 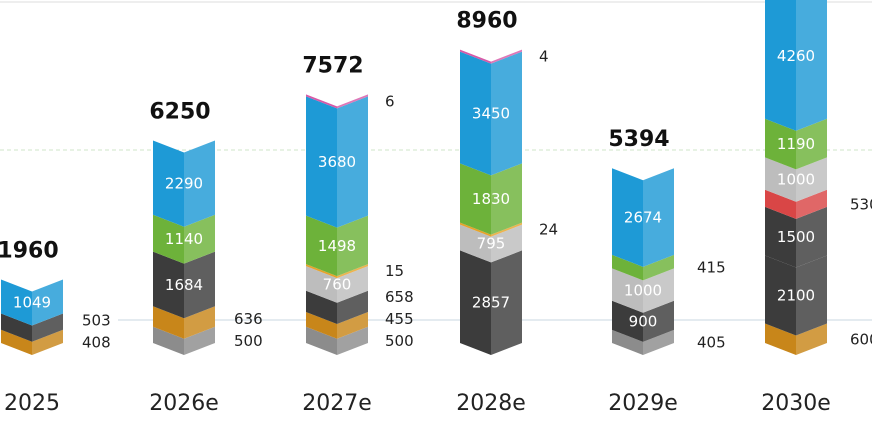 I want to click on segment-side-label: 6, so click(x=390, y=101).